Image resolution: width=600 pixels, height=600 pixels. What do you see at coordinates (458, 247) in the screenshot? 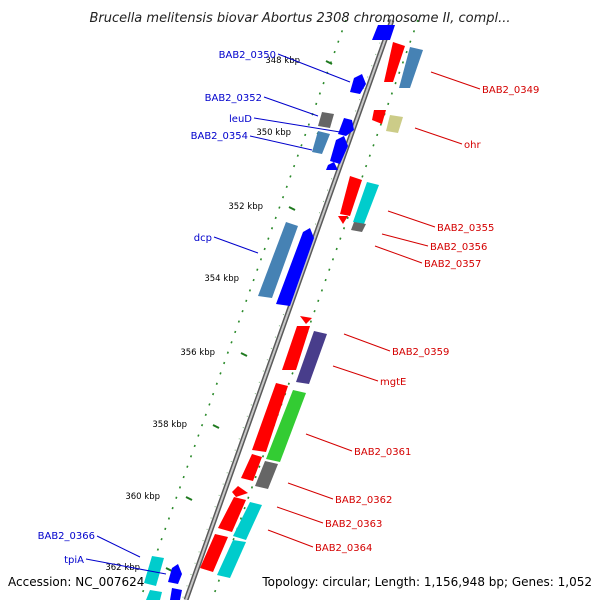
I see `label-BAB2_0356: BAB2_0356` at bounding box center [458, 247].